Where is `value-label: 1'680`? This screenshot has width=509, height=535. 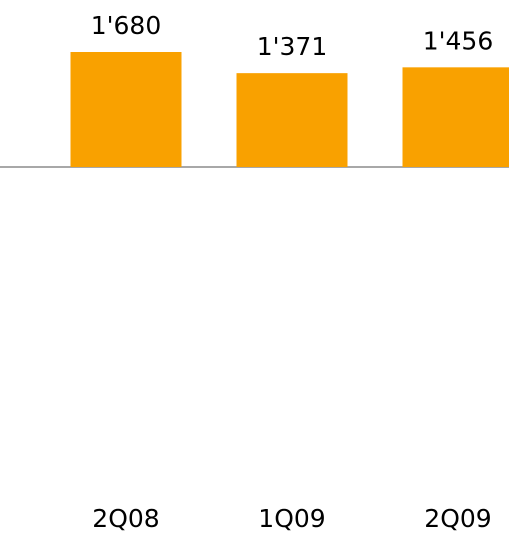
value-label: 1'680 is located at coordinates (126, 25).